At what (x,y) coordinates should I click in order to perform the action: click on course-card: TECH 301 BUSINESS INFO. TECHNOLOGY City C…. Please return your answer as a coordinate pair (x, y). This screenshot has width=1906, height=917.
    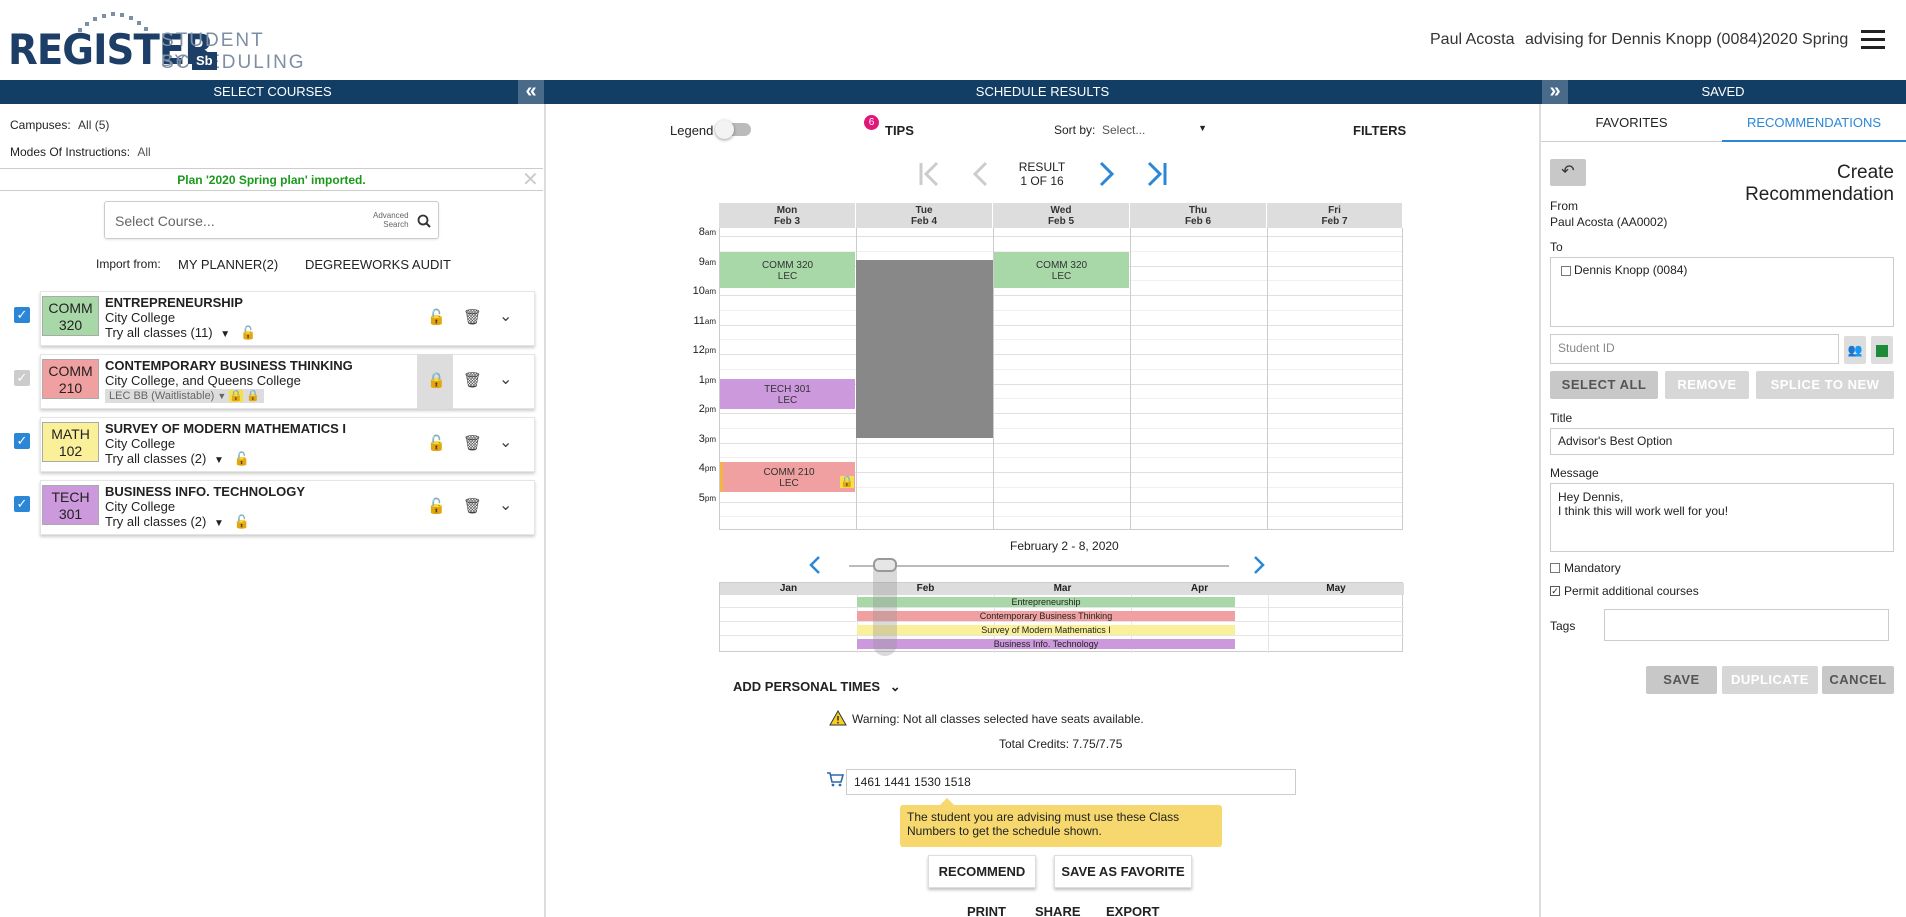
    Looking at the image, I should click on (287, 507).